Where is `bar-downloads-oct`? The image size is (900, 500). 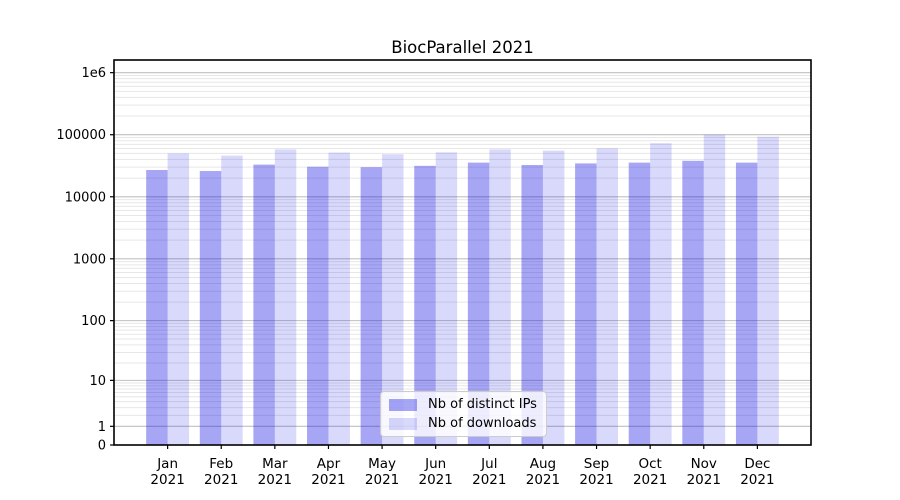 bar-downloads-oct is located at coordinates (661, 294).